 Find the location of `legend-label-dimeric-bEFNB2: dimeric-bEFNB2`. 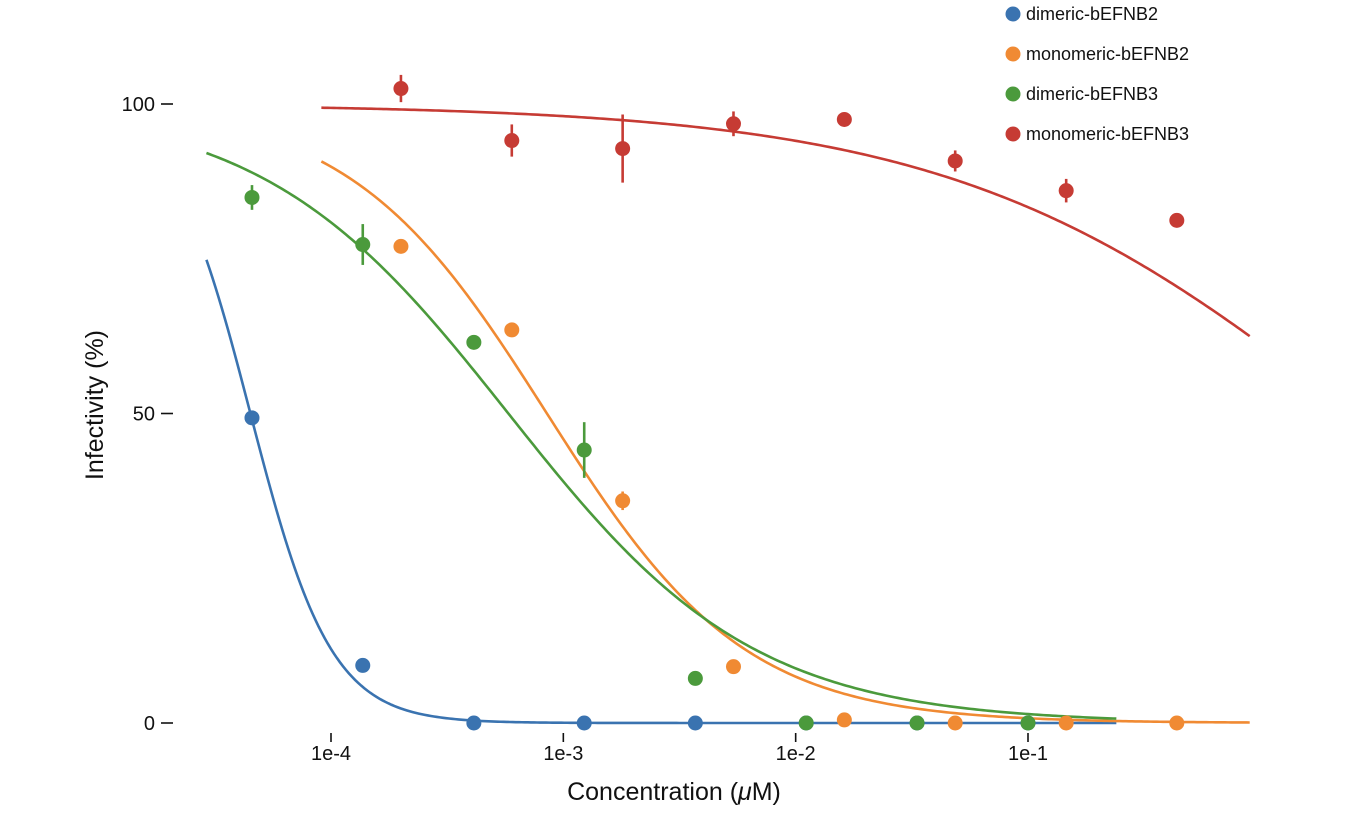

legend-label-dimeric-bEFNB2: dimeric-bEFNB2 is located at coordinates (1092, 14).